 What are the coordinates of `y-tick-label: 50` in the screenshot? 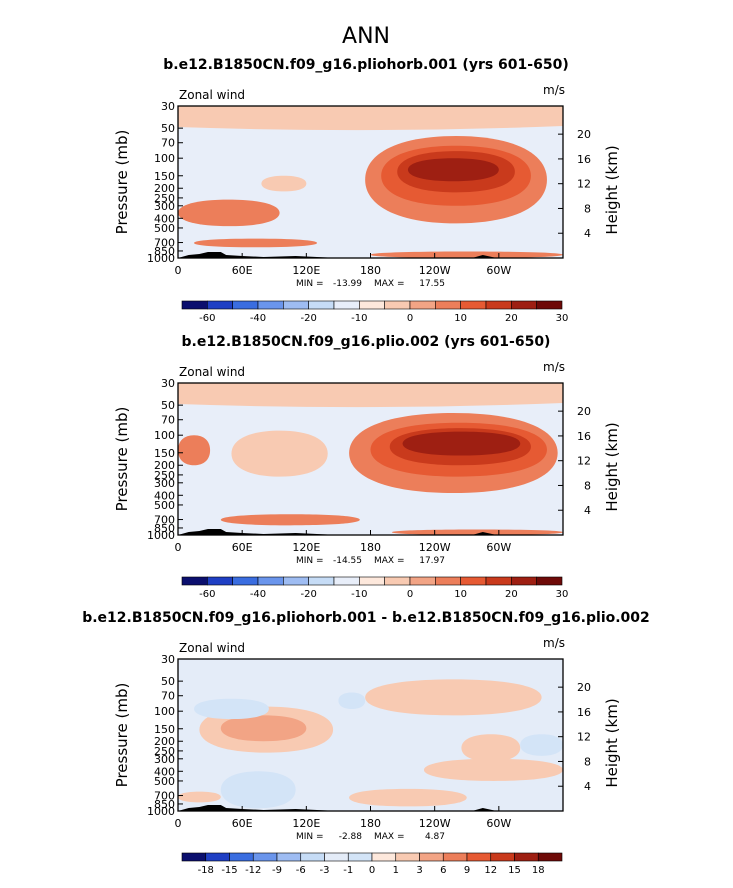 It's located at (168, 681).